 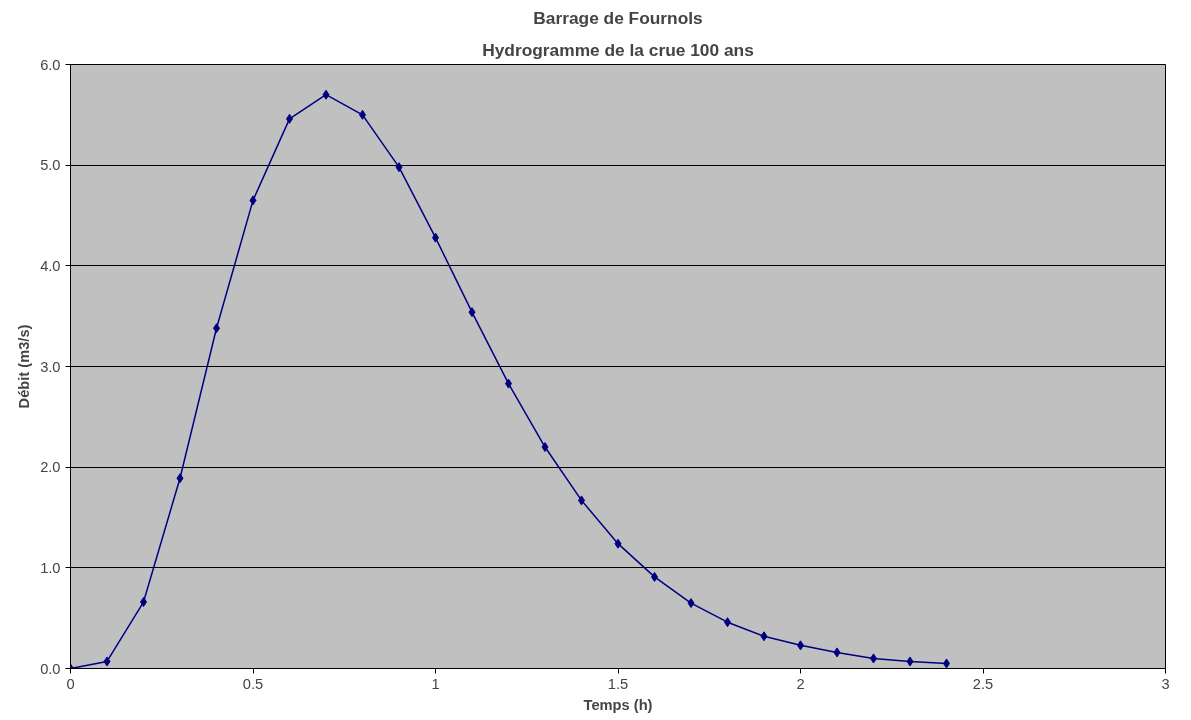 What do you see at coordinates (70, 683) in the screenshot?
I see `x-tick-label: 0` at bounding box center [70, 683].